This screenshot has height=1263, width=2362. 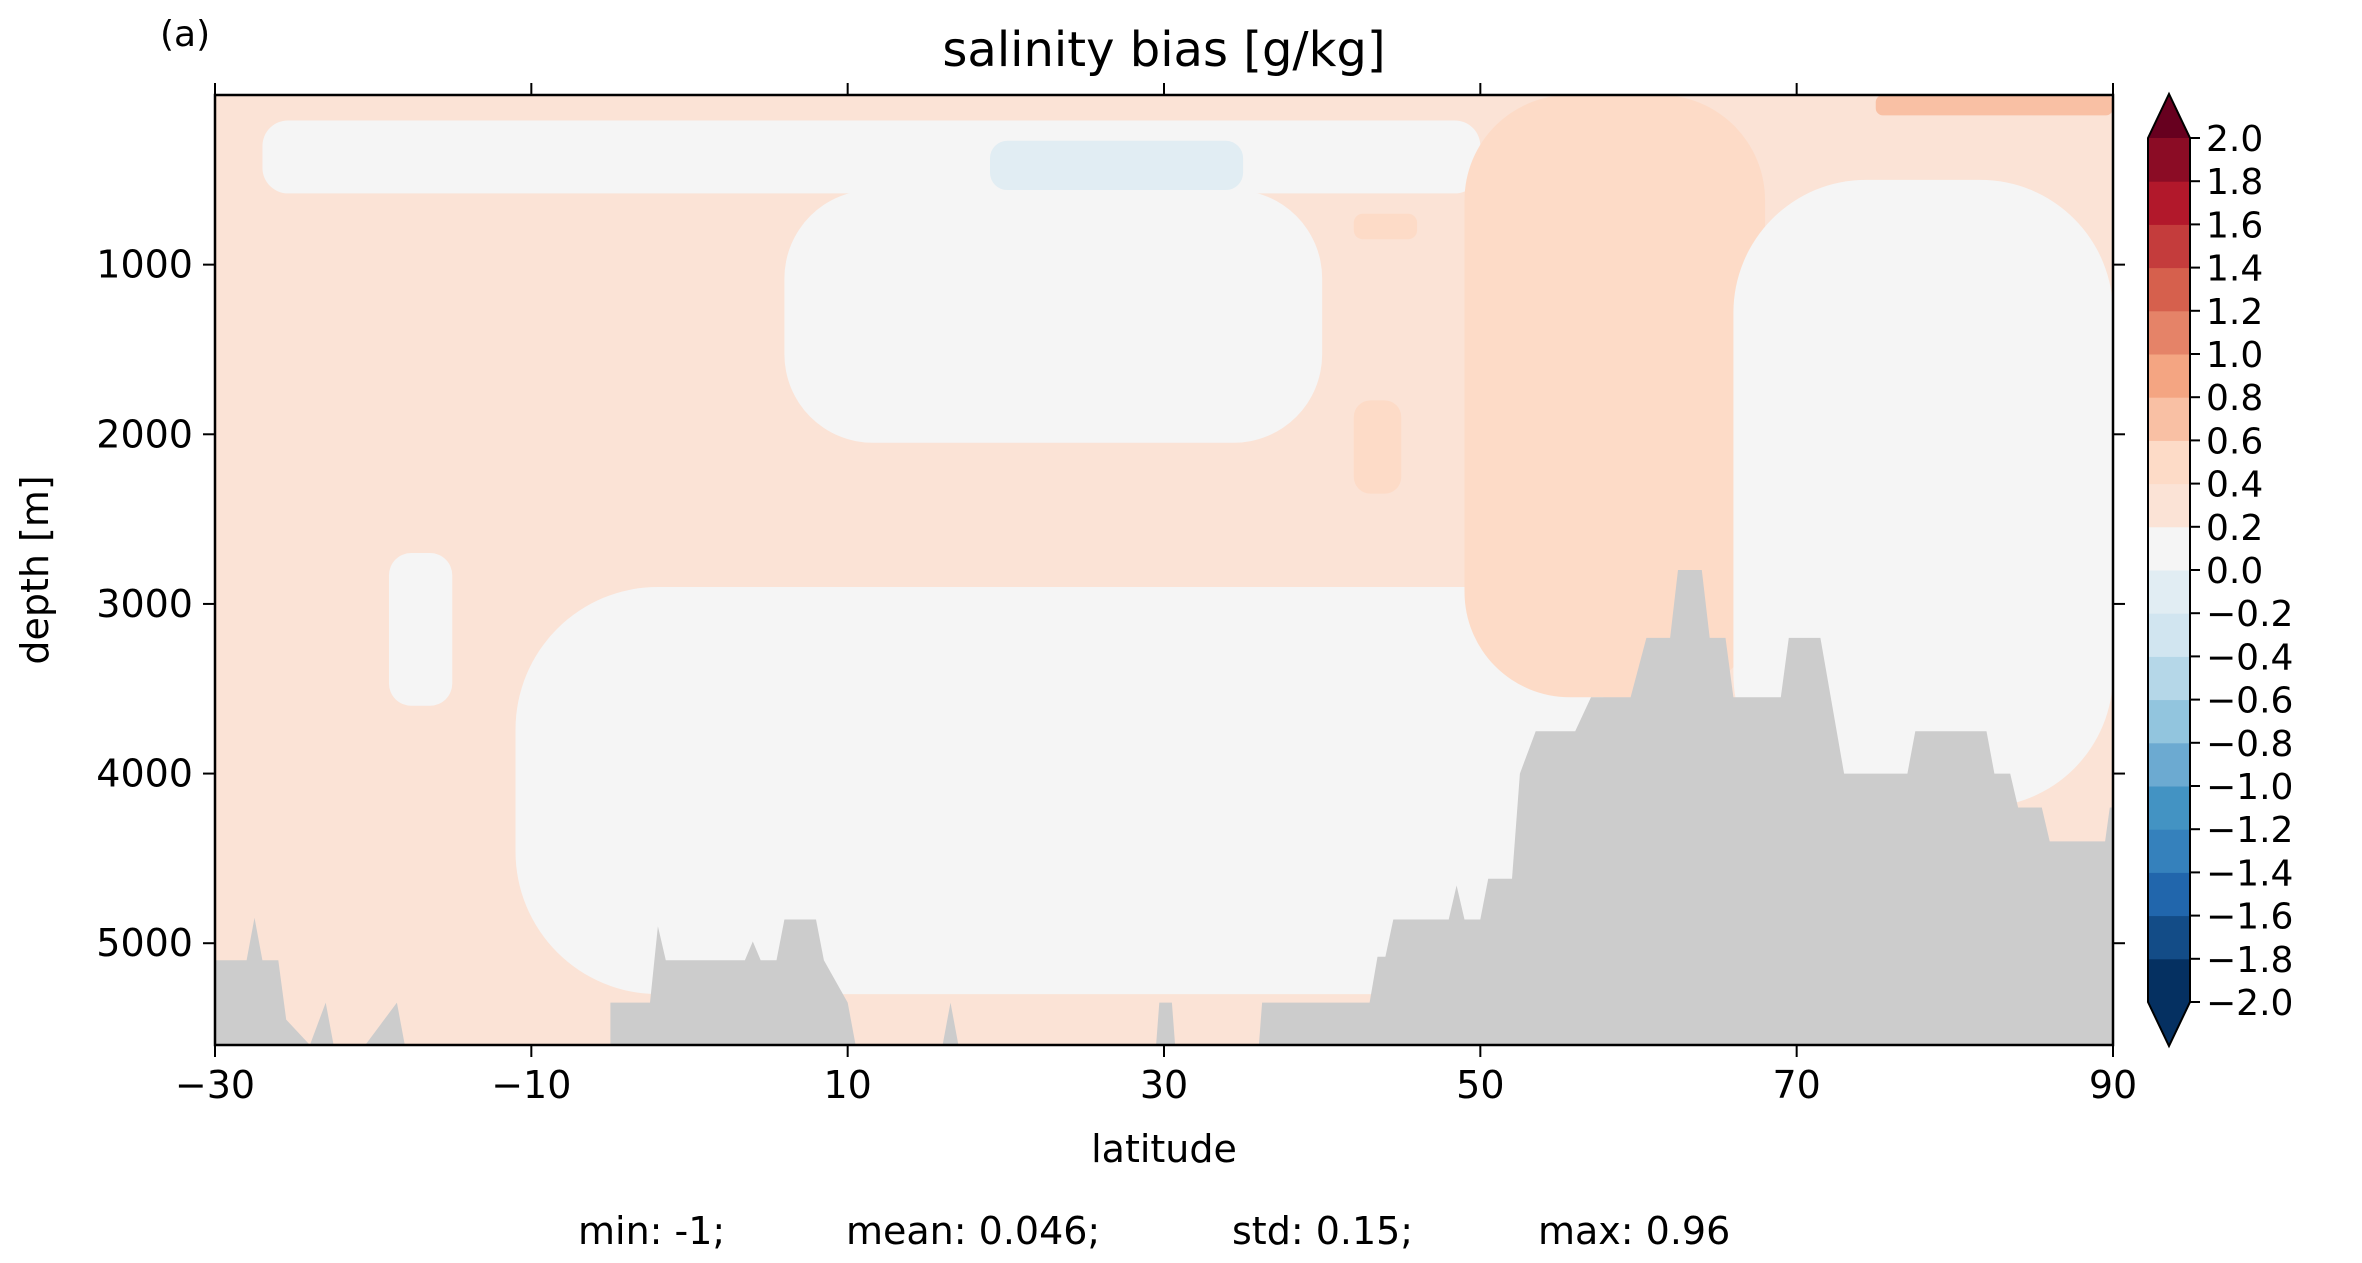 What do you see at coordinates (2234, 139) in the screenshot?
I see `colorbar-tick-label: 2.0` at bounding box center [2234, 139].